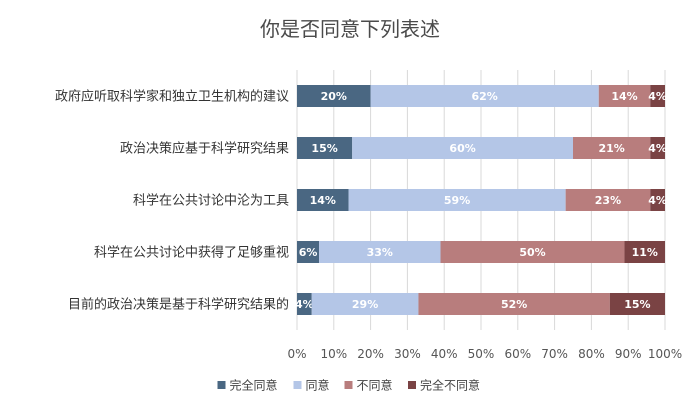  I want to click on x-axis-ticks: 0% 10% 20% 30% 40% 50% 60% 70% 80% 90% 100%, so click(484, 354).